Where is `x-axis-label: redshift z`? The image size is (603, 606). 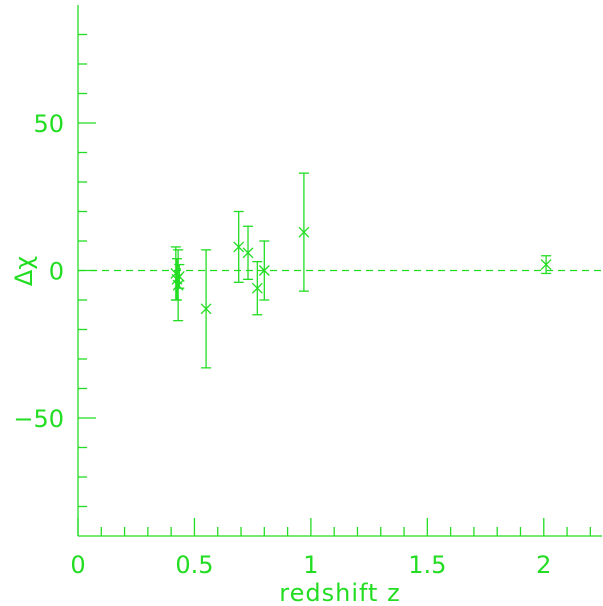 x-axis-label: redshift z is located at coordinates (339, 592).